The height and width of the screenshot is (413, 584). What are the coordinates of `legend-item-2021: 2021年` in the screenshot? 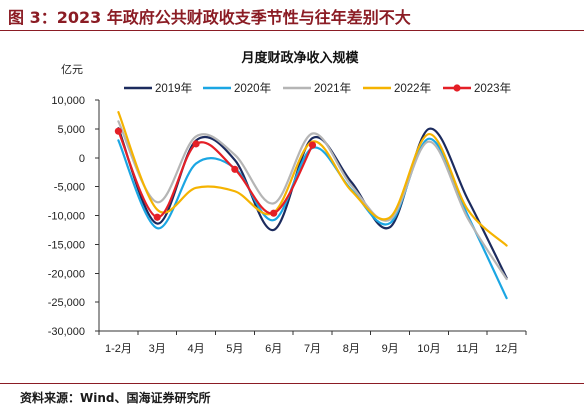 It's located at (317, 88).